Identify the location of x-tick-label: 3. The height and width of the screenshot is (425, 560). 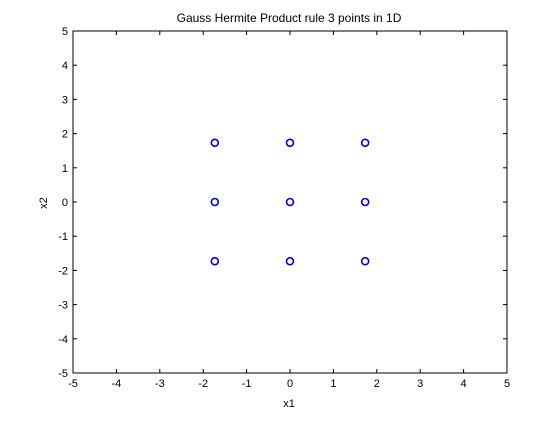
(420, 384).